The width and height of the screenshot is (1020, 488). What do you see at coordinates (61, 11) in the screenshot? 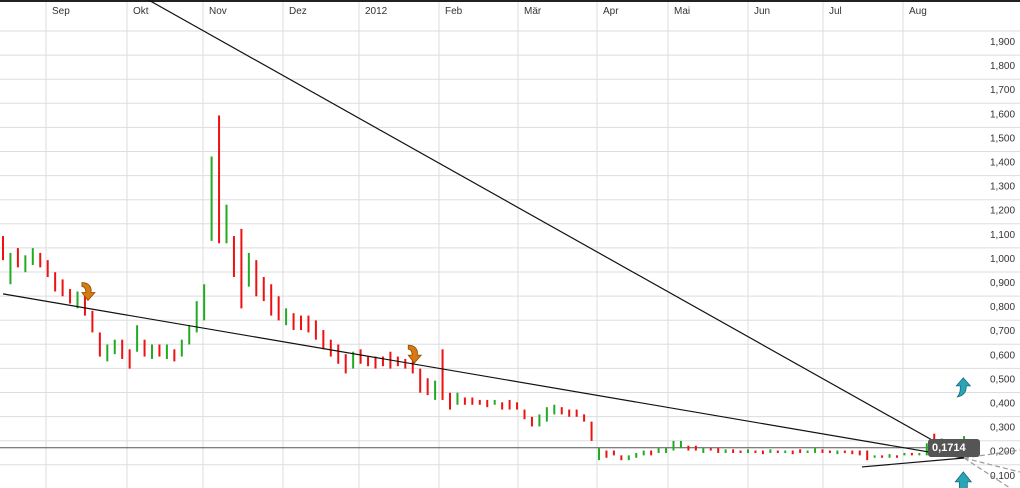
I see `x-tick-label: Sep` at bounding box center [61, 11].